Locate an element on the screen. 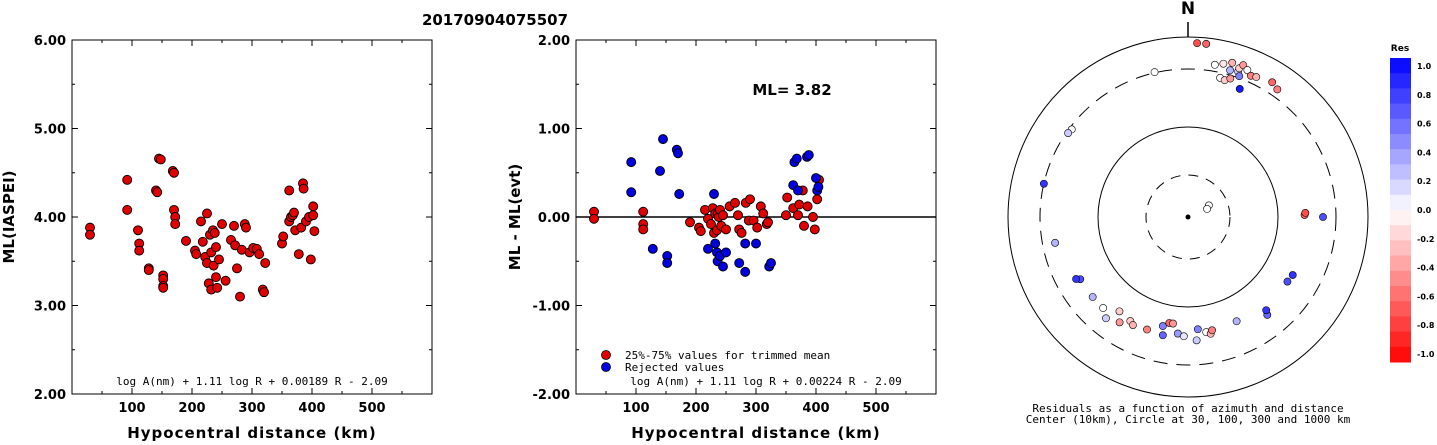 This screenshot has width=1437, height=445. ring-100km is located at coordinates (1188, 217).